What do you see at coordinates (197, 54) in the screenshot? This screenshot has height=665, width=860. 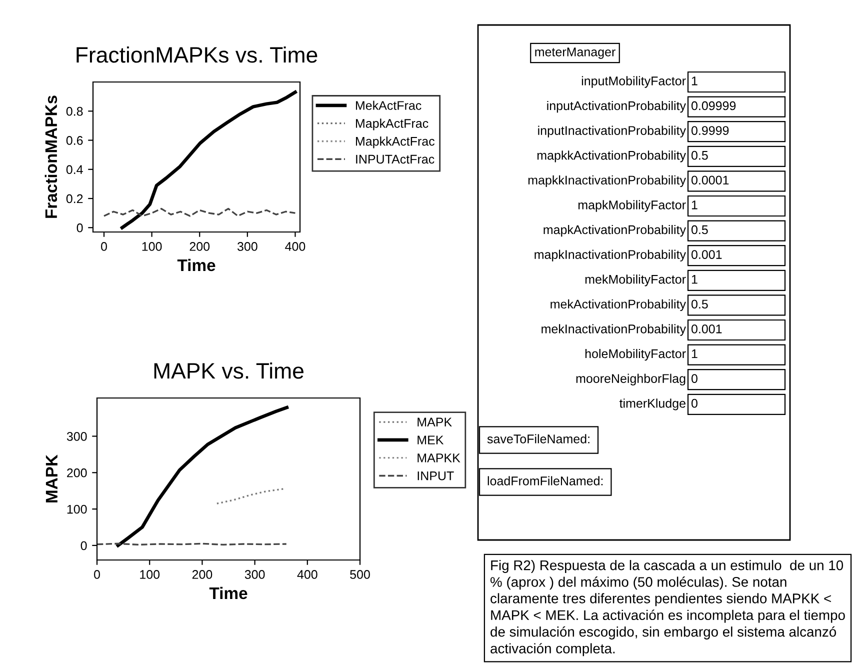 I see `chart-title: FractionMAPKs vs. Time` at bounding box center [197, 54].